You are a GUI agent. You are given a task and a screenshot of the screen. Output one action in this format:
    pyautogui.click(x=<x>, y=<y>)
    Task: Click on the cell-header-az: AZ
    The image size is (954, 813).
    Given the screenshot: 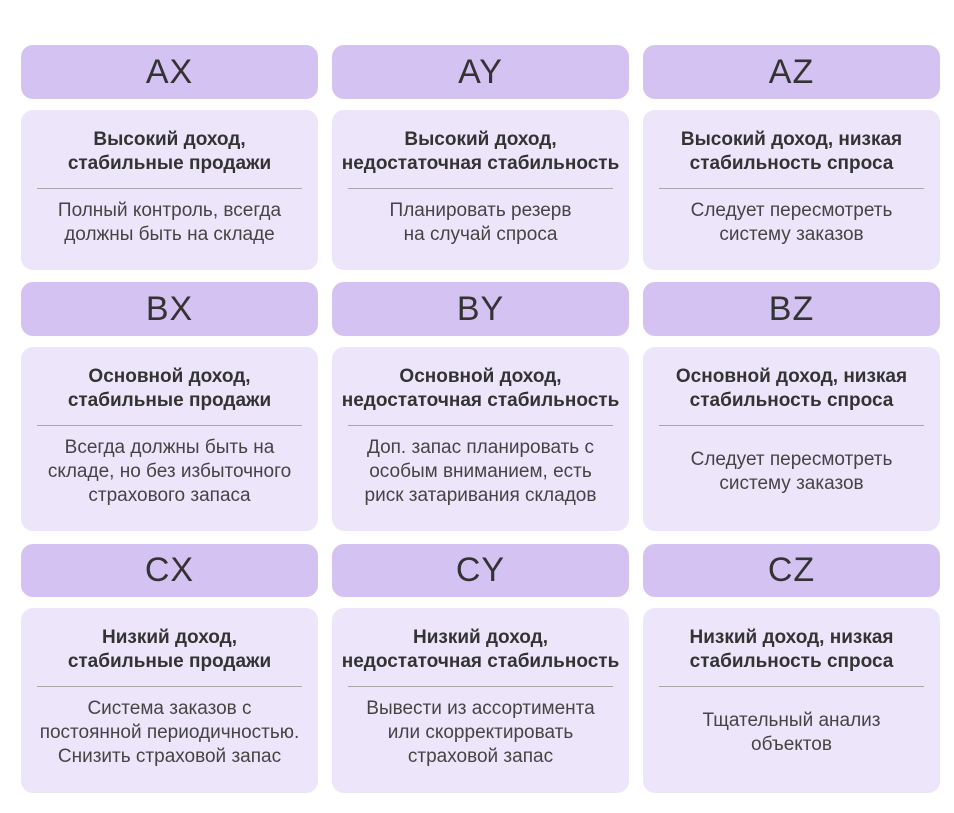 What is the action you would take?
    pyautogui.click(x=791, y=72)
    